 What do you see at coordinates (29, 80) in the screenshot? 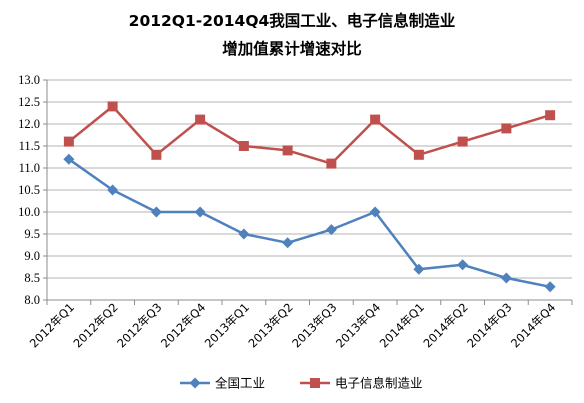
I see `y-tick-label: 13.0` at bounding box center [29, 80].